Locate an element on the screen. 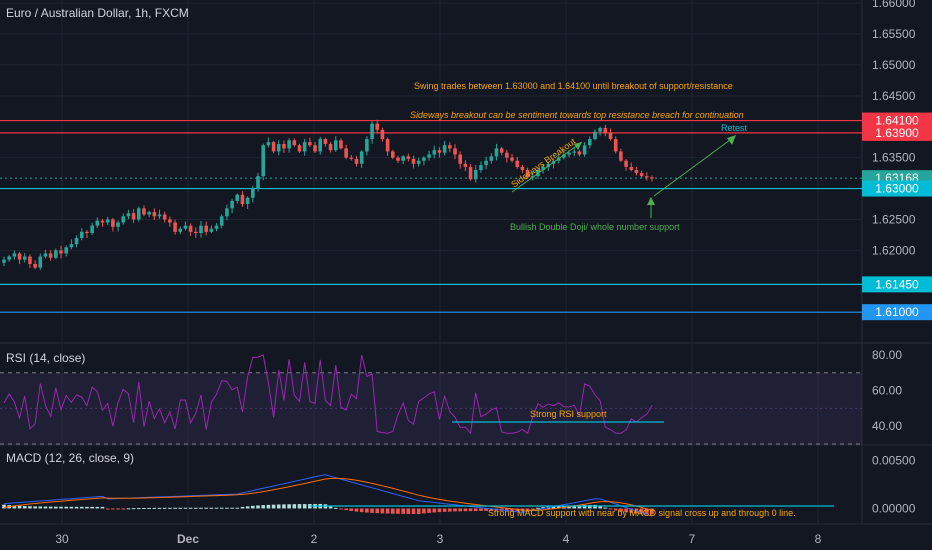 This screenshot has width=932, height=550. level-badge-support_mid is located at coordinates (897, 284).